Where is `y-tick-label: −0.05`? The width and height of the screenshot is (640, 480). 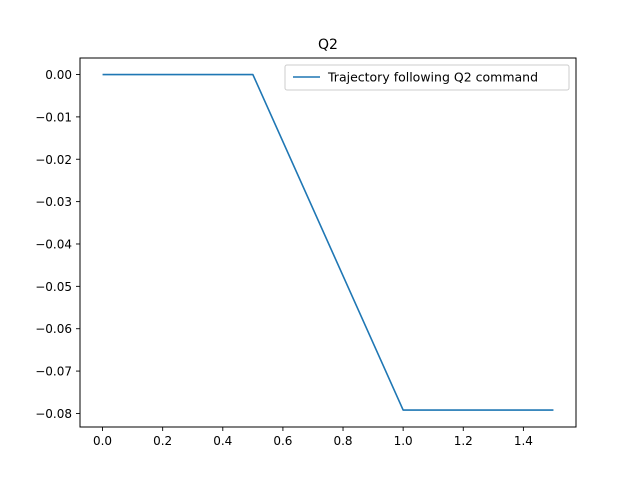 y-tick-label: −0.05 is located at coordinates (53, 287).